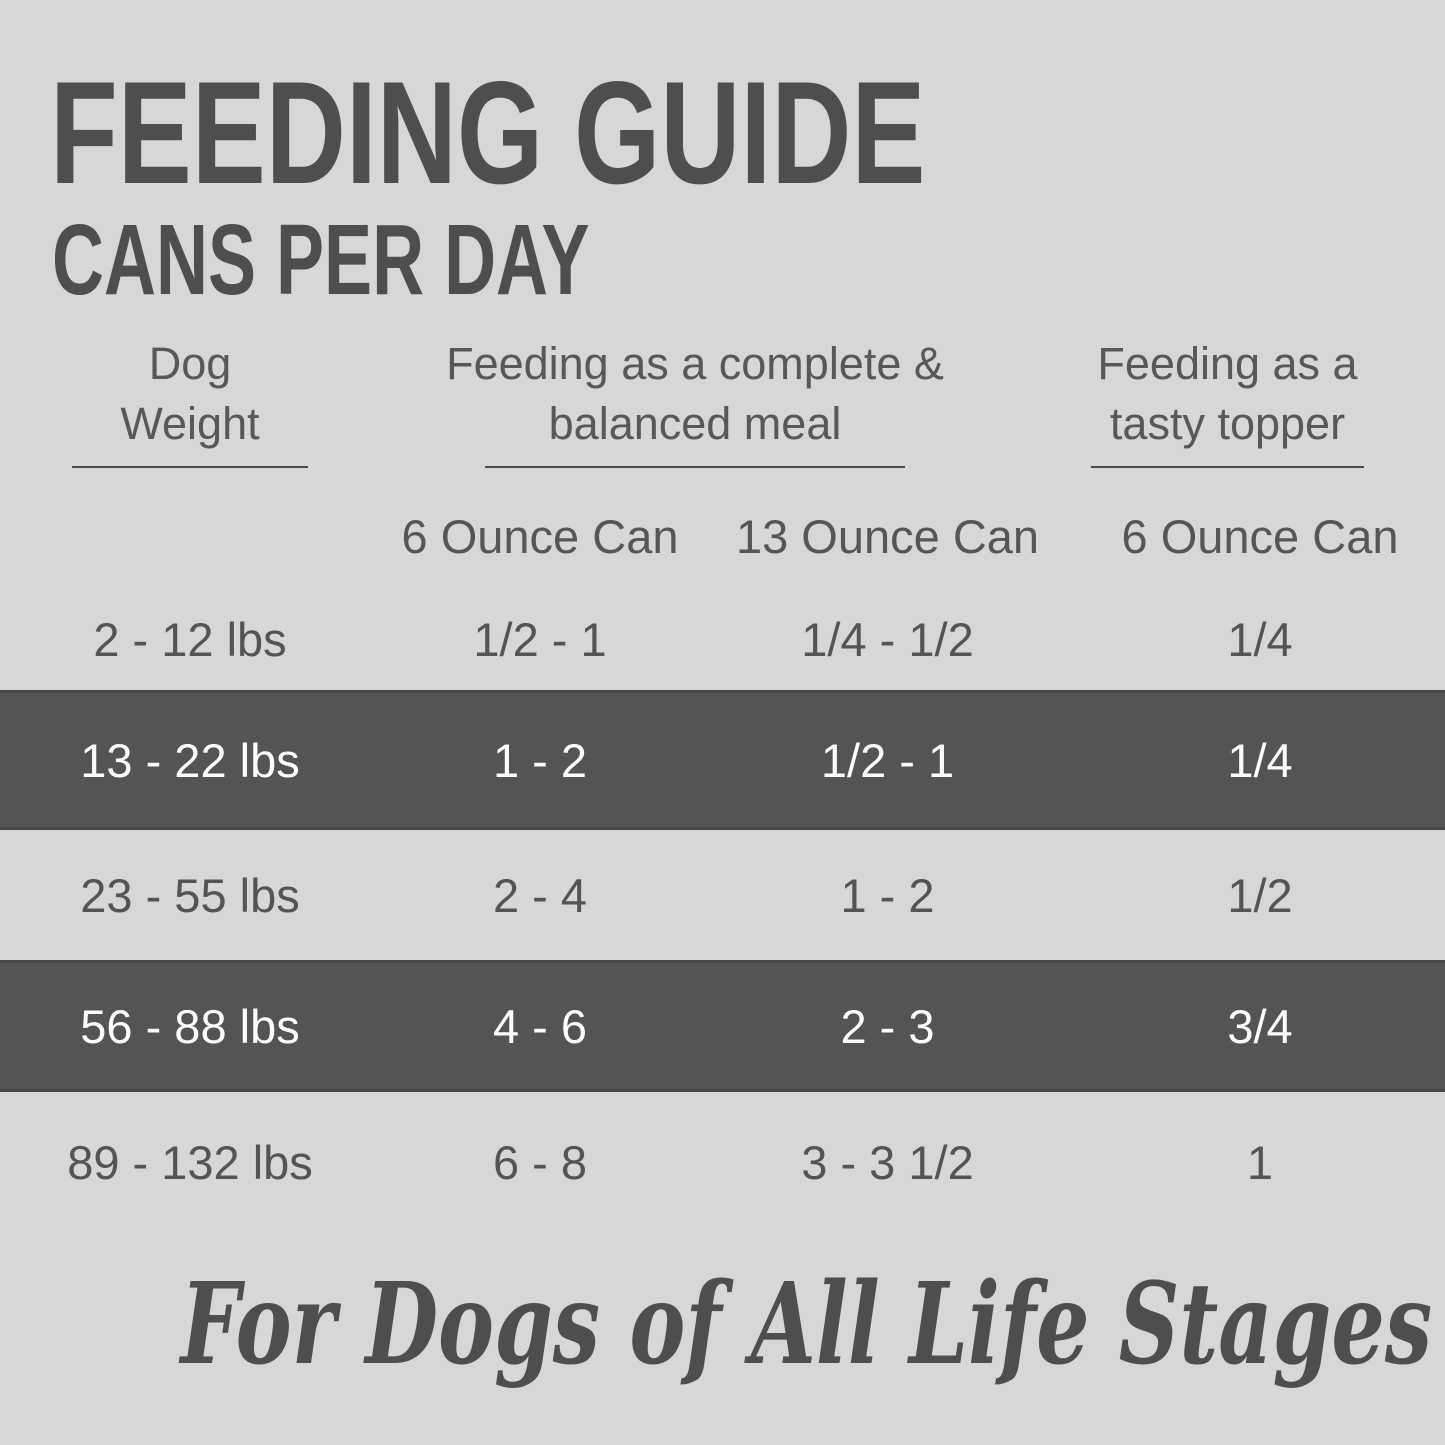  Describe the element at coordinates (540, 1026) in the screenshot. I see `cell-meal-6oz: 4 - 6` at that location.